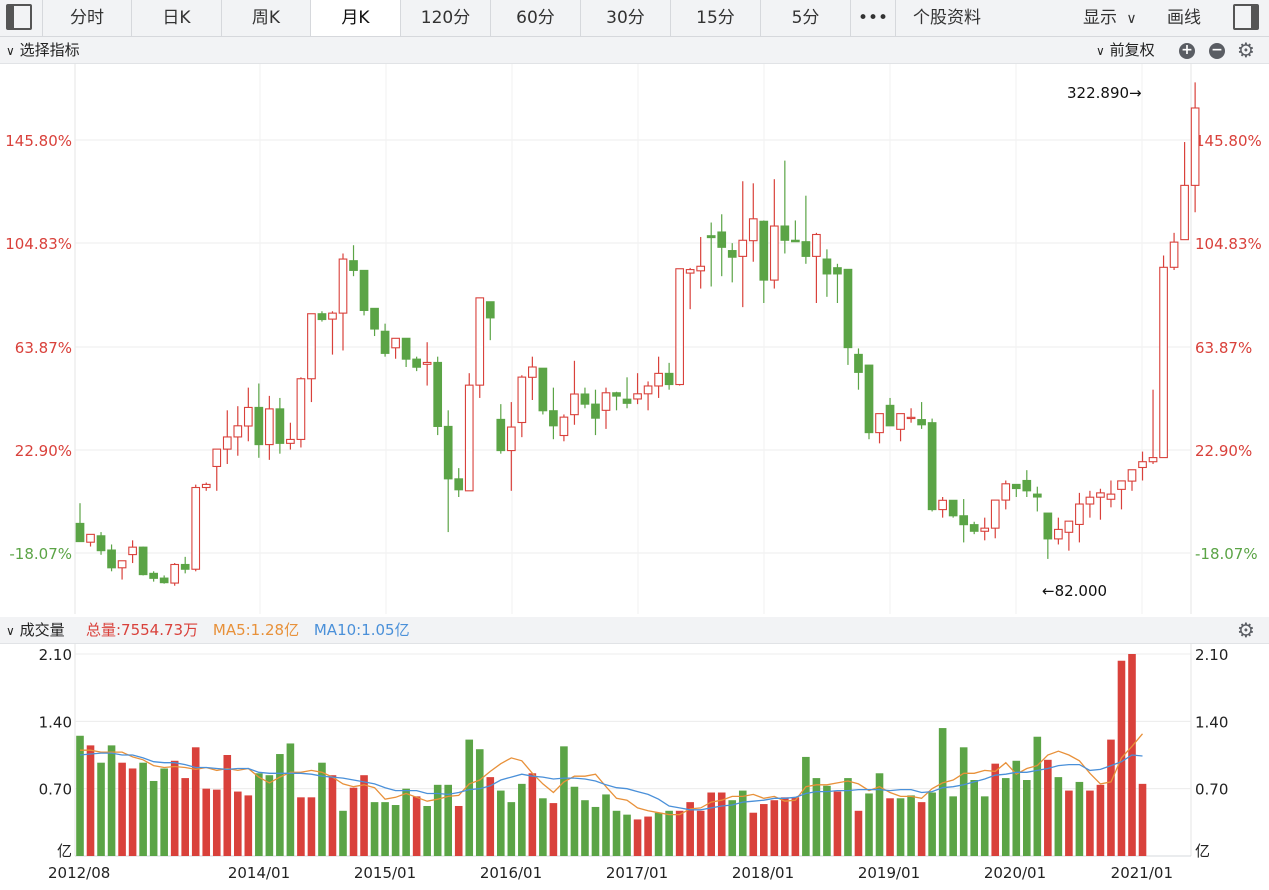  Describe the element at coordinates (1217, 51) in the screenshot. I see `zoom-out-icon: −` at that location.